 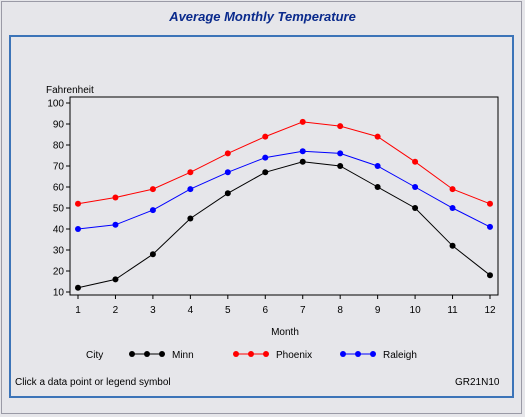 I want to click on y-tick-label: 70, so click(x=59, y=167).